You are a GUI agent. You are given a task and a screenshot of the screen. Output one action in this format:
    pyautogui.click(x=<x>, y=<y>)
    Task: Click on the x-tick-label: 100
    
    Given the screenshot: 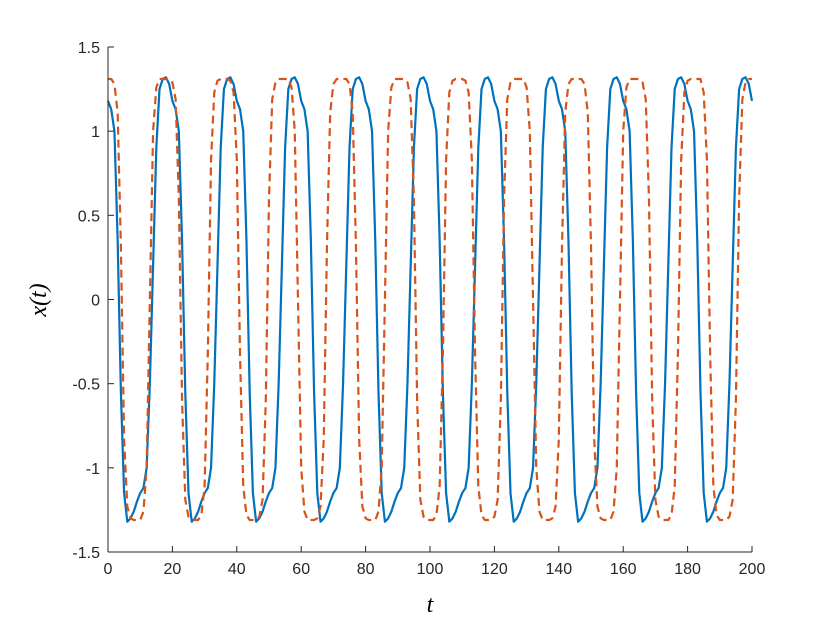 What is the action you would take?
    pyautogui.click(x=430, y=569)
    